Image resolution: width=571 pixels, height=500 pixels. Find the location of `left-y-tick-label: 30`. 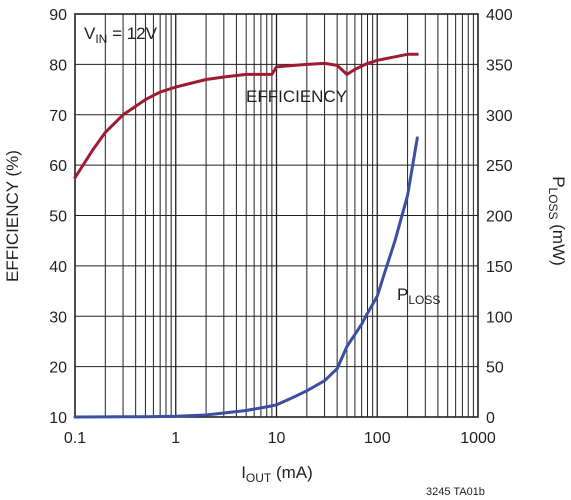

left-y-tick-label: 30 is located at coordinates (58, 317).